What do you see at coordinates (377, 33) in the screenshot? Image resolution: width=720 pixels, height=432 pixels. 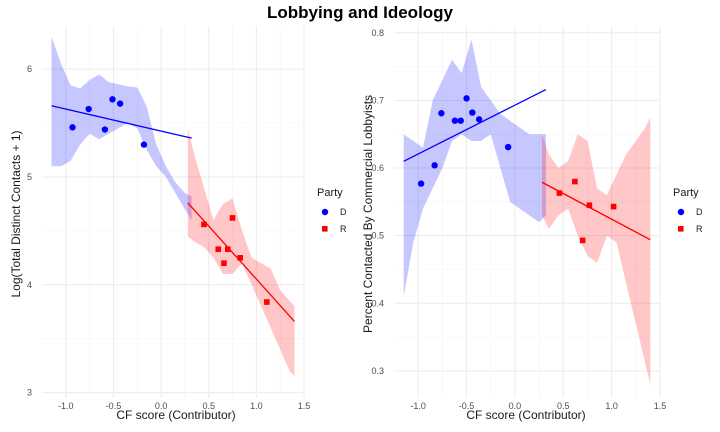 I see `right-y-tick-label: 0.8` at bounding box center [377, 33].